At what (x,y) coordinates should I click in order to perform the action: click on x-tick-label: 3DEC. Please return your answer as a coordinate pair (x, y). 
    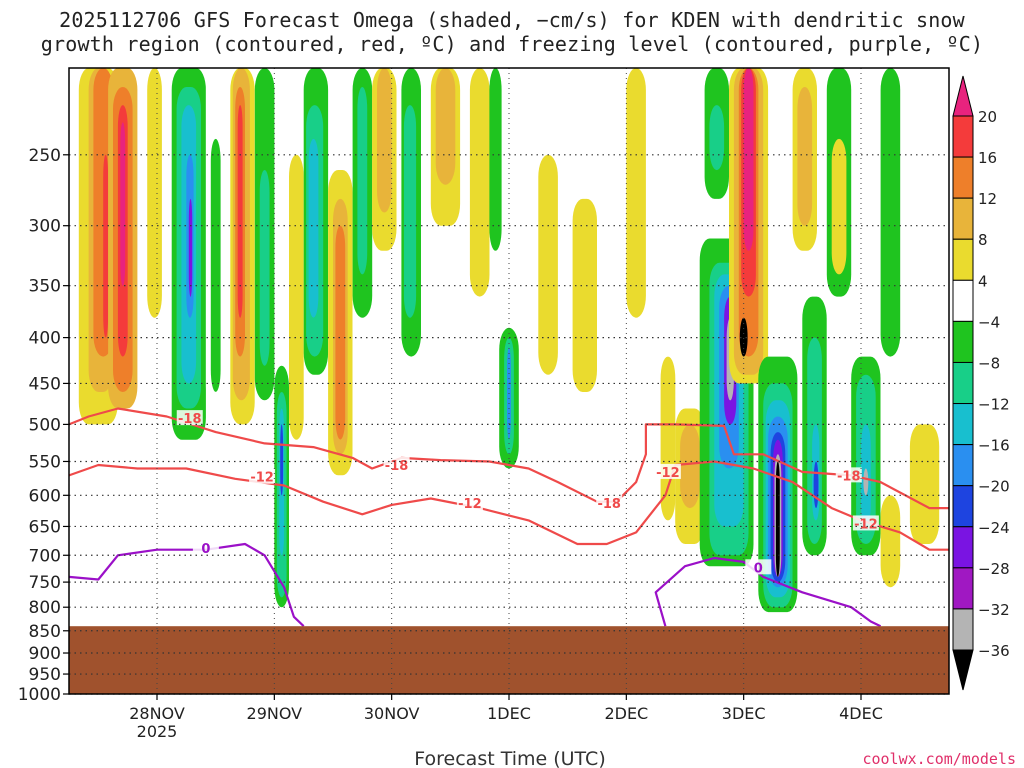
    Looking at the image, I should click on (744, 713).